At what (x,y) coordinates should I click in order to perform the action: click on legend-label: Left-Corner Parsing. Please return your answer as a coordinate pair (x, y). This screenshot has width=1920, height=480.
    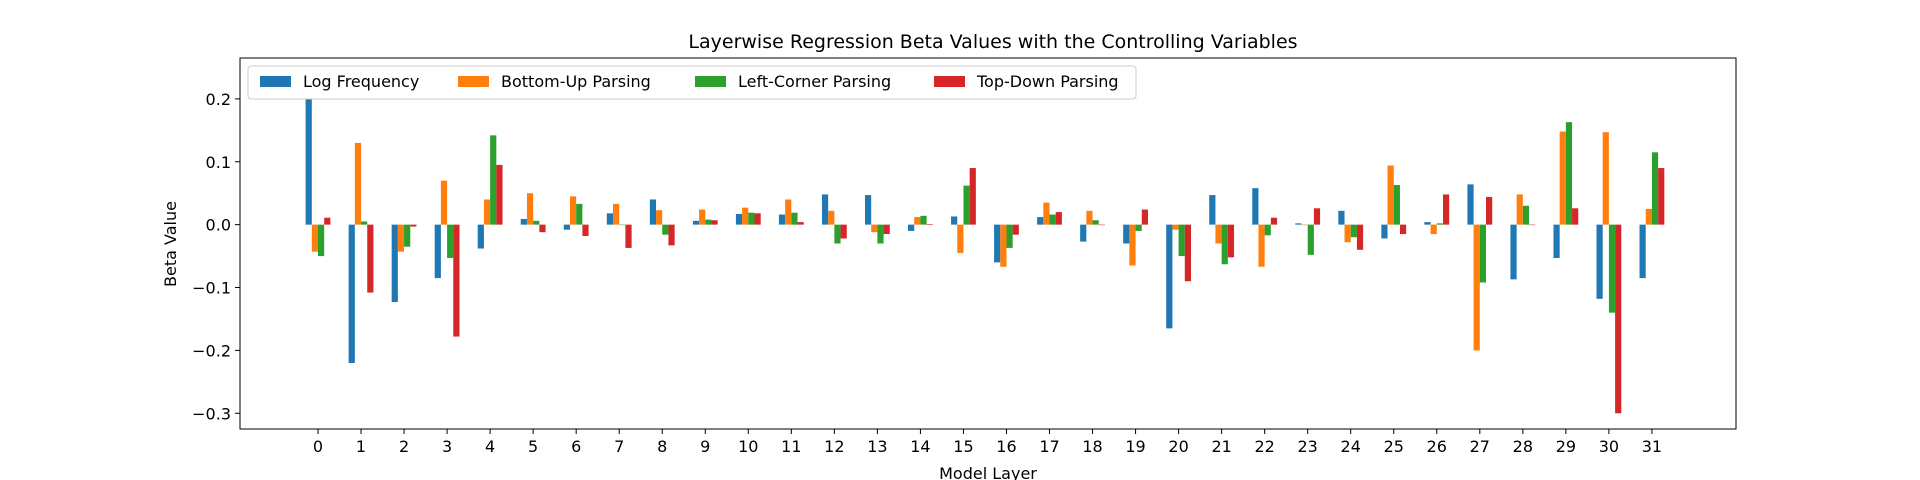
    Looking at the image, I should click on (814, 81).